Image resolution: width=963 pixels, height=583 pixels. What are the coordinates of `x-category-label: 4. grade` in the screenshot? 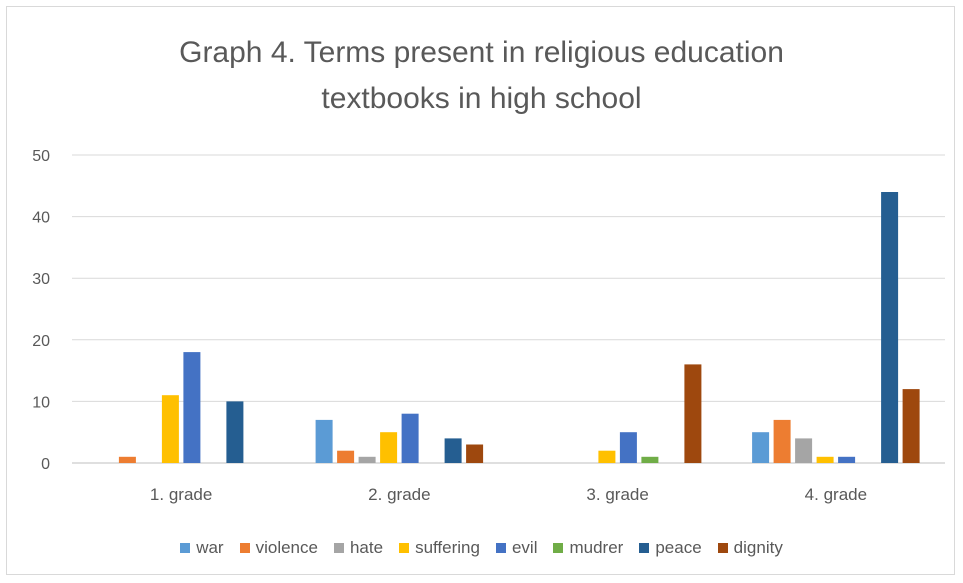 It's located at (836, 494).